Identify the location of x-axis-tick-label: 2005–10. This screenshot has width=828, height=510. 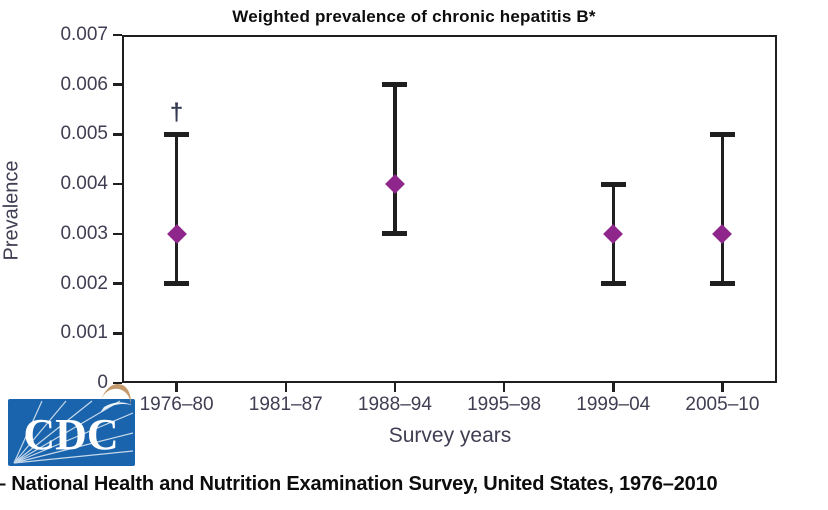
(722, 404).